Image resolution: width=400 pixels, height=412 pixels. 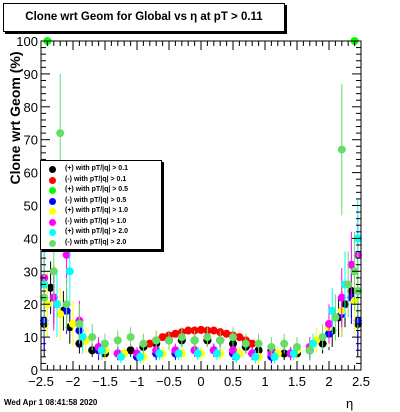 What do you see at coordinates (264, 381) in the screenshot?
I see `x-tick-label: 1` at bounding box center [264, 381].